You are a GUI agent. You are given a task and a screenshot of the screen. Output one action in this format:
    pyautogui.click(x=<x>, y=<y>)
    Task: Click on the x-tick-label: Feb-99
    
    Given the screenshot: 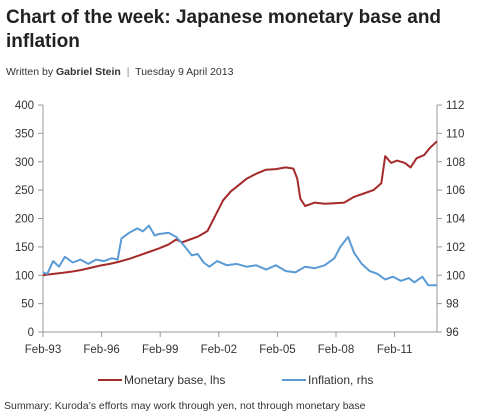 What is the action you would take?
    pyautogui.click(x=160, y=350)
    